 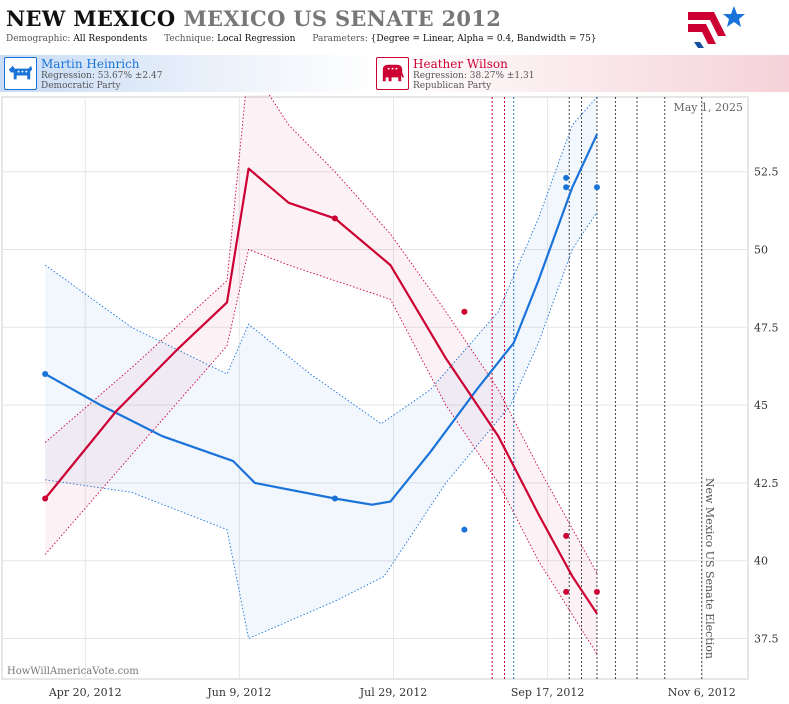 What do you see at coordinates (460, 64) in the screenshot?
I see `candidate-name: Heather Wilson` at bounding box center [460, 64].